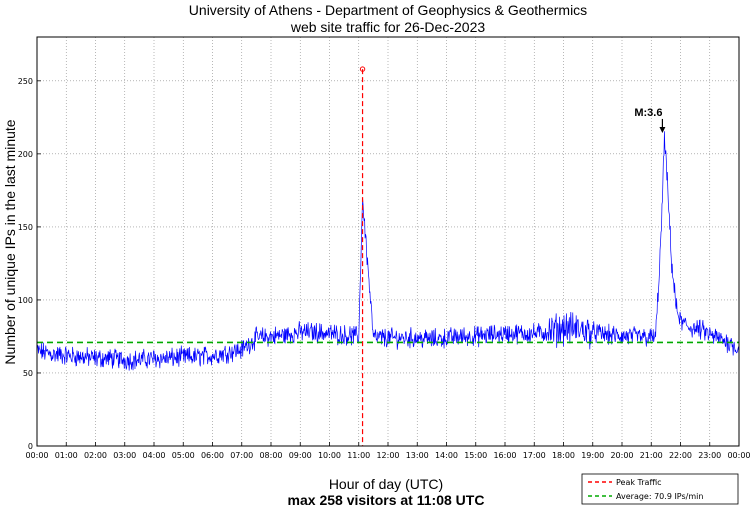 Image resolution: width=750 pixels, height=511 pixels. Describe the element at coordinates (446, 455) in the screenshot. I see `x-tick-label: 14:00` at that location.